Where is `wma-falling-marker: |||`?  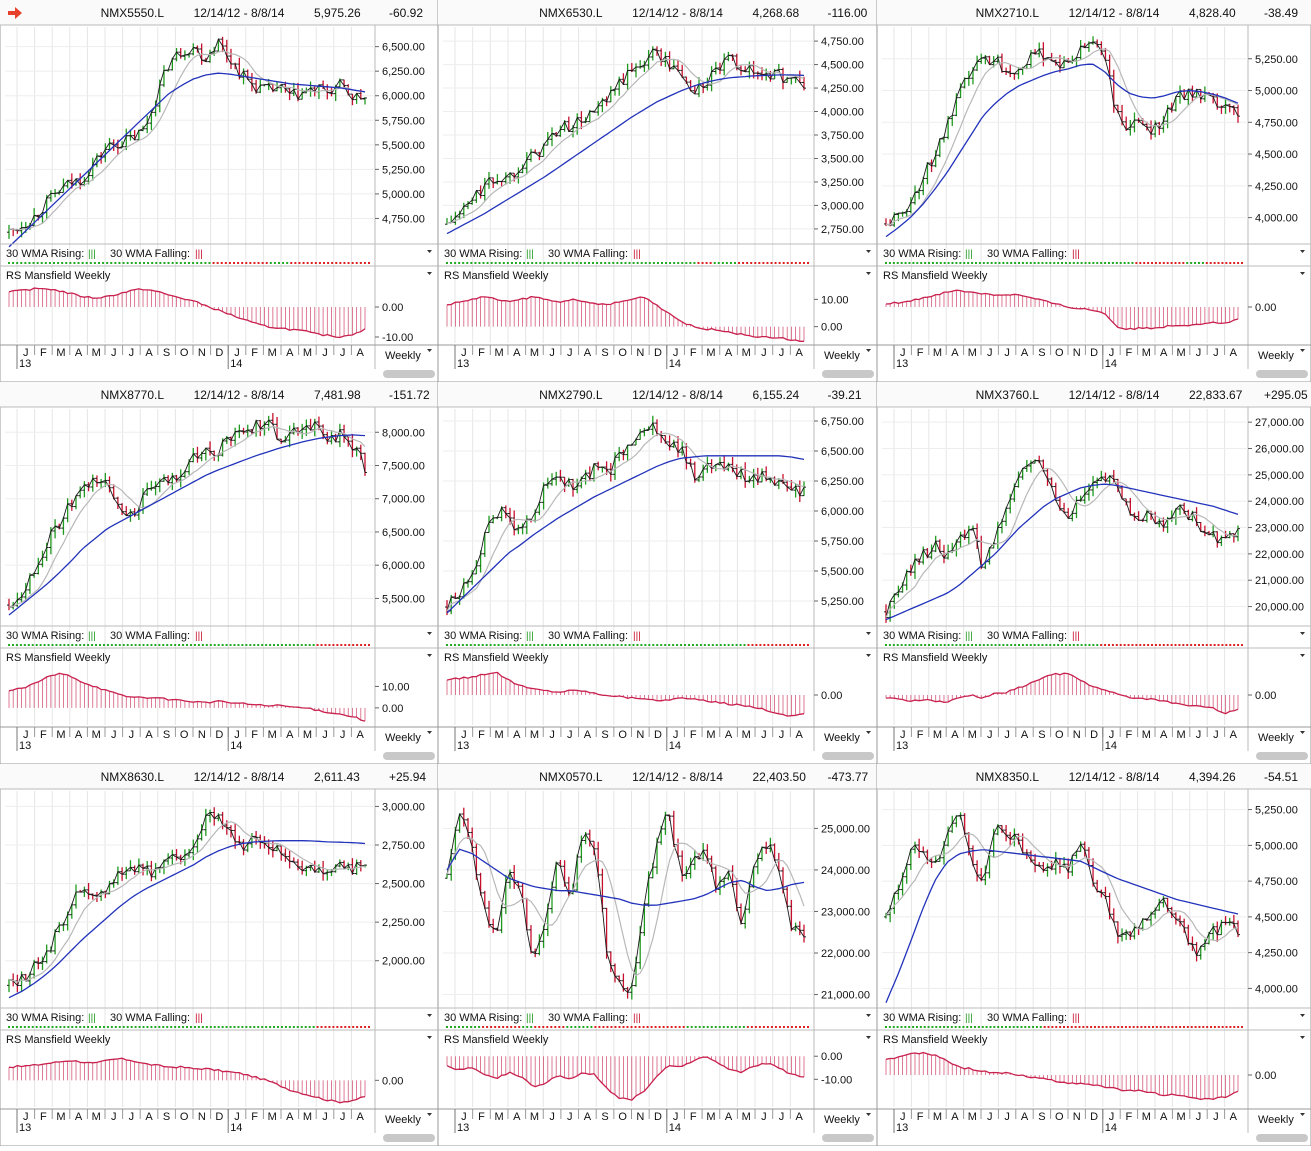
wma-falling-marker: ||| is located at coordinates (637, 1018).